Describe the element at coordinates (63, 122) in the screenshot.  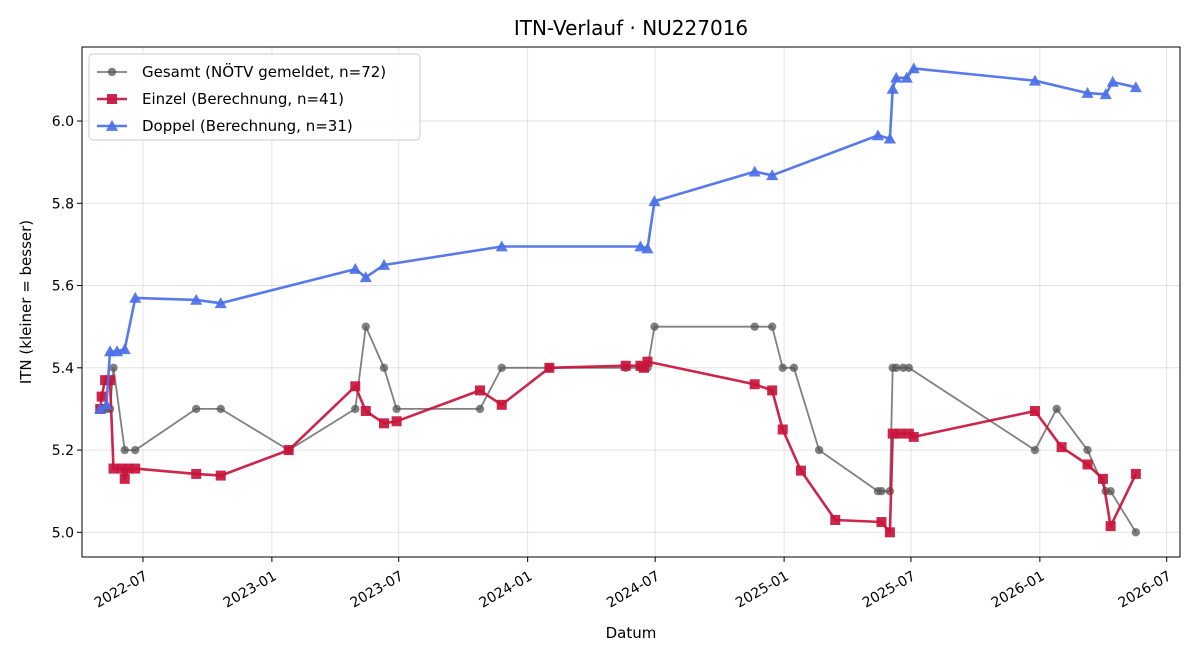
I see `y-tick-label: 6.0` at that location.